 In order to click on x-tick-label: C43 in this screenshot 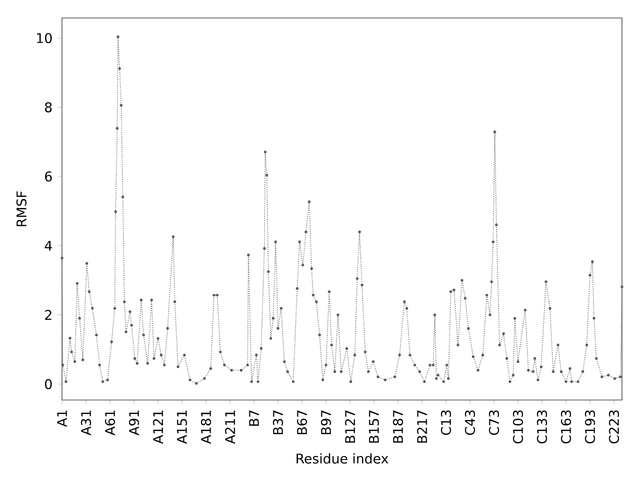, I will do `click(470, 422)`.